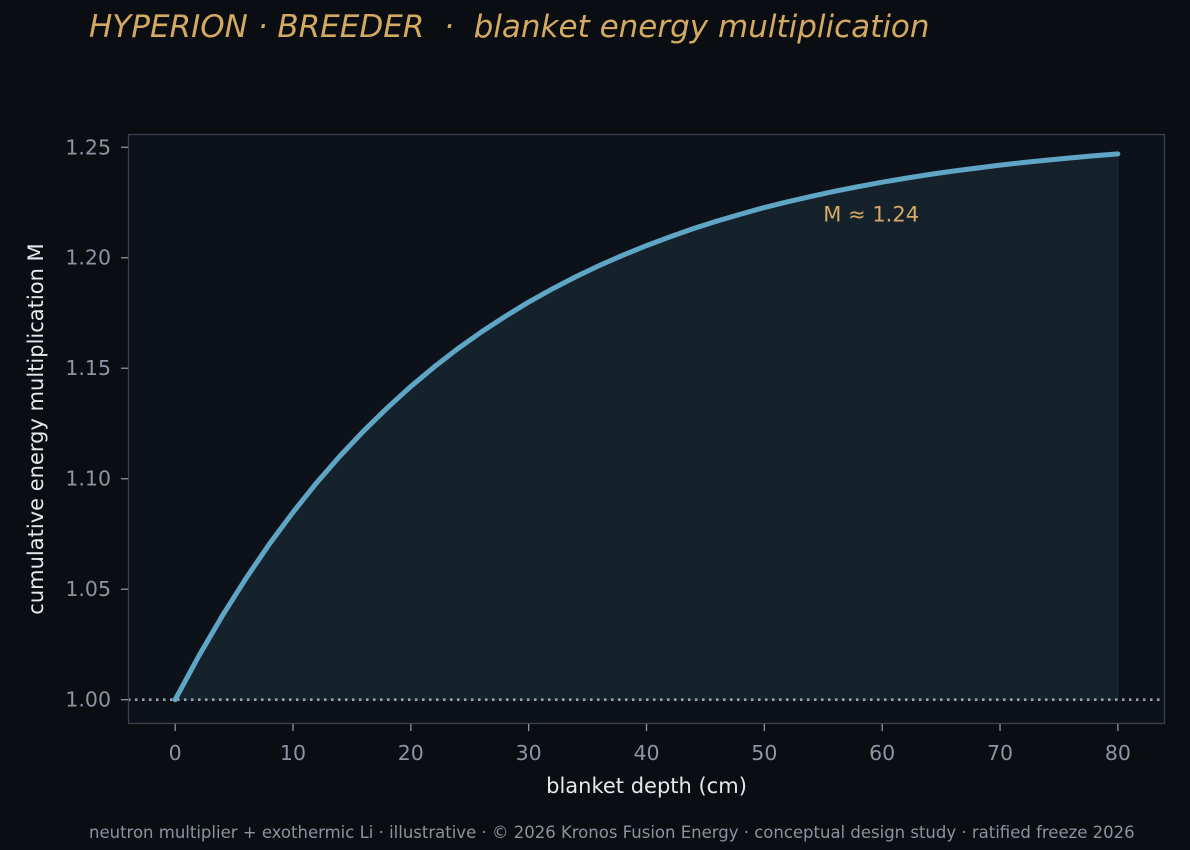 This screenshot has height=850, width=1190. I want to click on y-axis-label: cumulative energy multiplication M, so click(36, 428).